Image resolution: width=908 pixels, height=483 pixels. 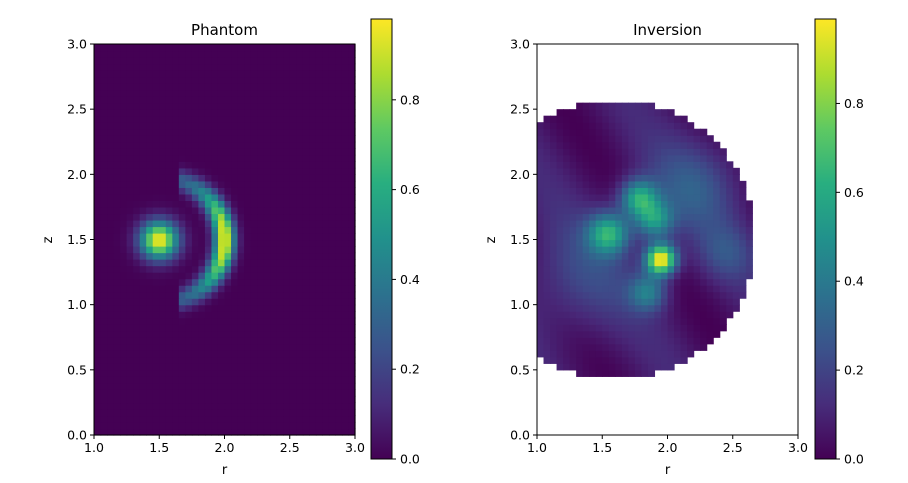 What do you see at coordinates (520, 44) in the screenshot?
I see `y-tick-label: 3.0` at bounding box center [520, 44].